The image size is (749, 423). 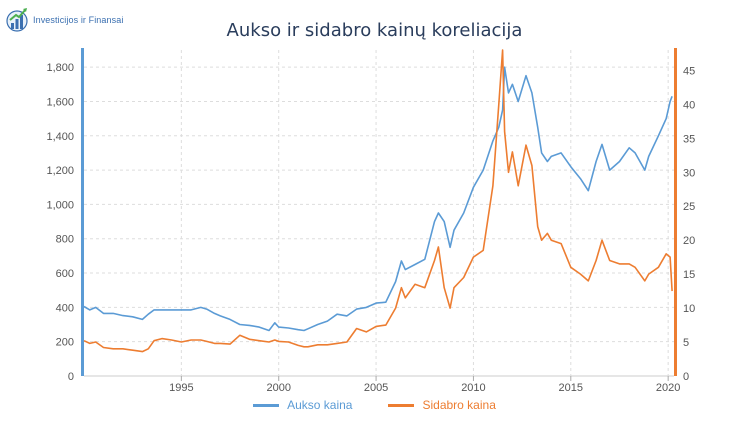 I want to click on y-right-tick-label: 20, so click(x=689, y=241).